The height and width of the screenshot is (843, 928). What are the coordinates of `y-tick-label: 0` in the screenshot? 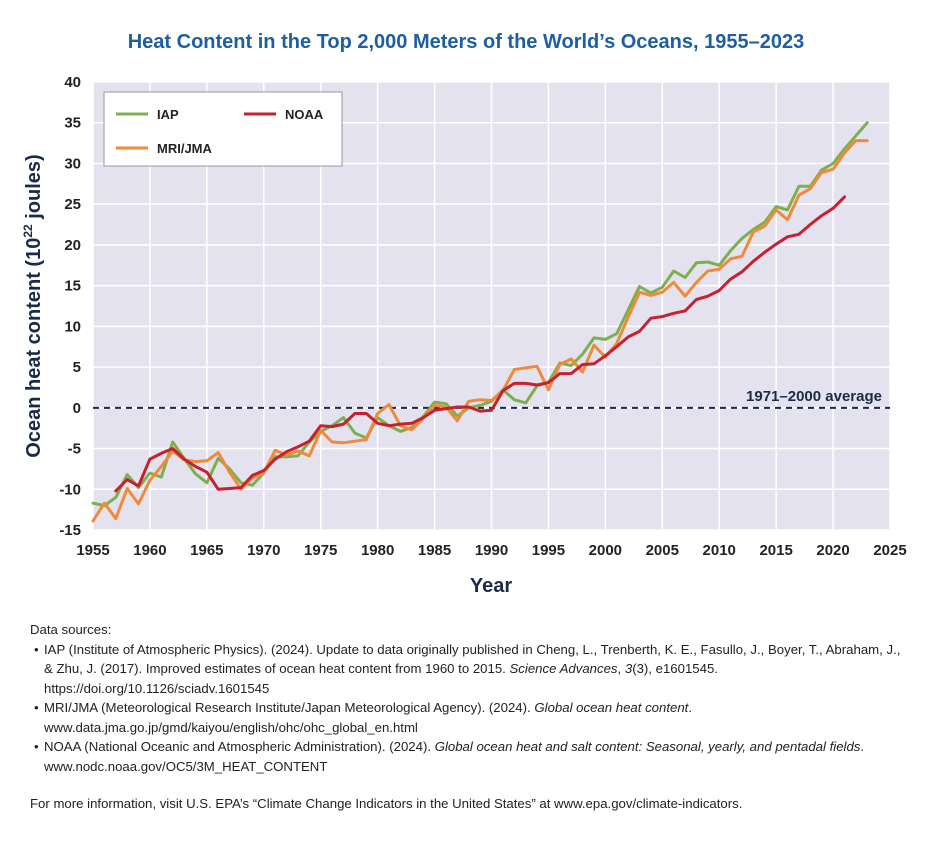 It's located at (77, 408).